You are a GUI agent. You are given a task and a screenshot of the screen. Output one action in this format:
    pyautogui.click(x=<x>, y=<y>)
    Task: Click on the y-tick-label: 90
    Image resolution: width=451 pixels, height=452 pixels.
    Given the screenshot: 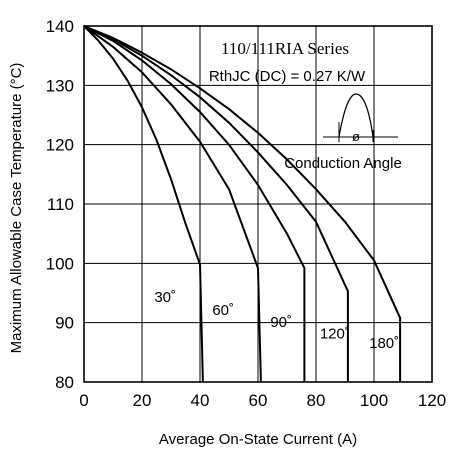 What is the action you would take?
    pyautogui.click(x=64, y=323)
    